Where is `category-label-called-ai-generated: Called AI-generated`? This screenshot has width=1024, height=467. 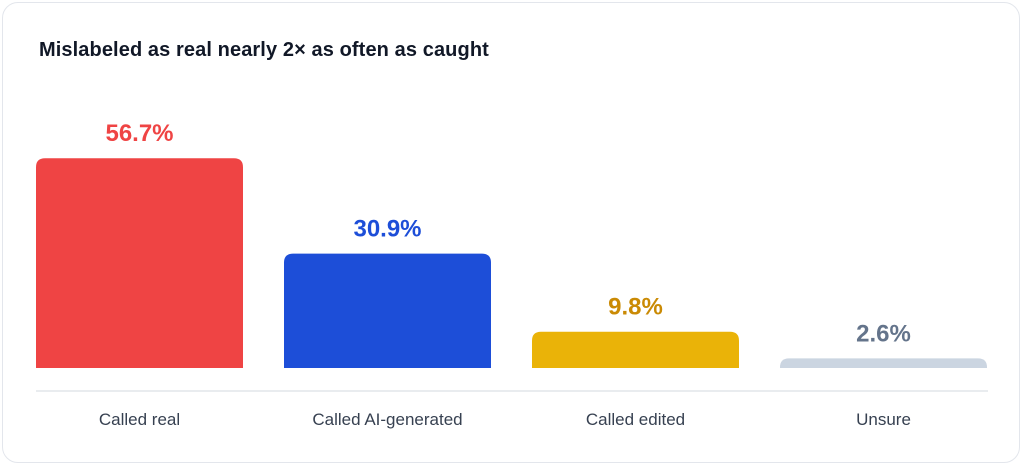 category-label-called-ai-generated: Called AI-generated is located at coordinates (387, 419).